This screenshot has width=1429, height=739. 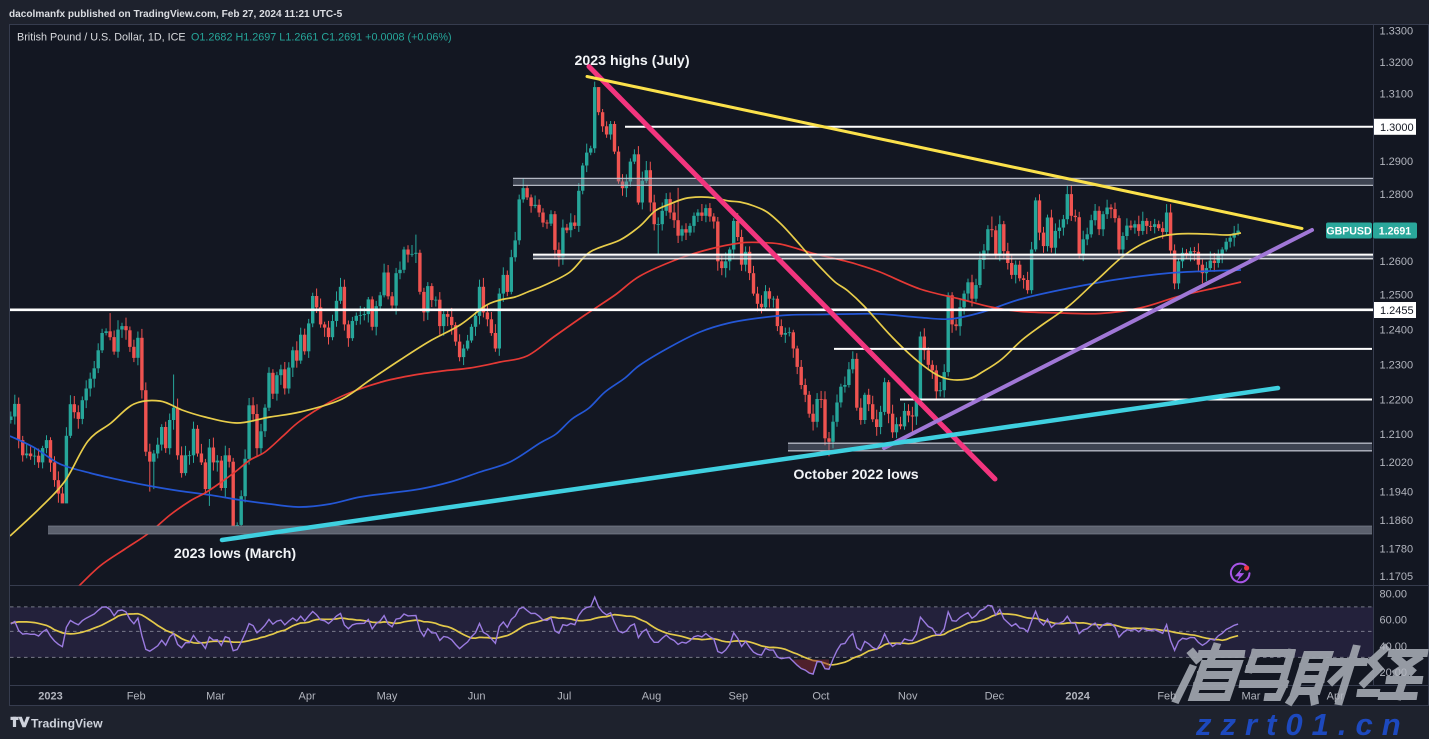 What do you see at coordinates (1302, 723) in the screenshot?
I see `svg-text: zzrt01.cn` at bounding box center [1302, 723].